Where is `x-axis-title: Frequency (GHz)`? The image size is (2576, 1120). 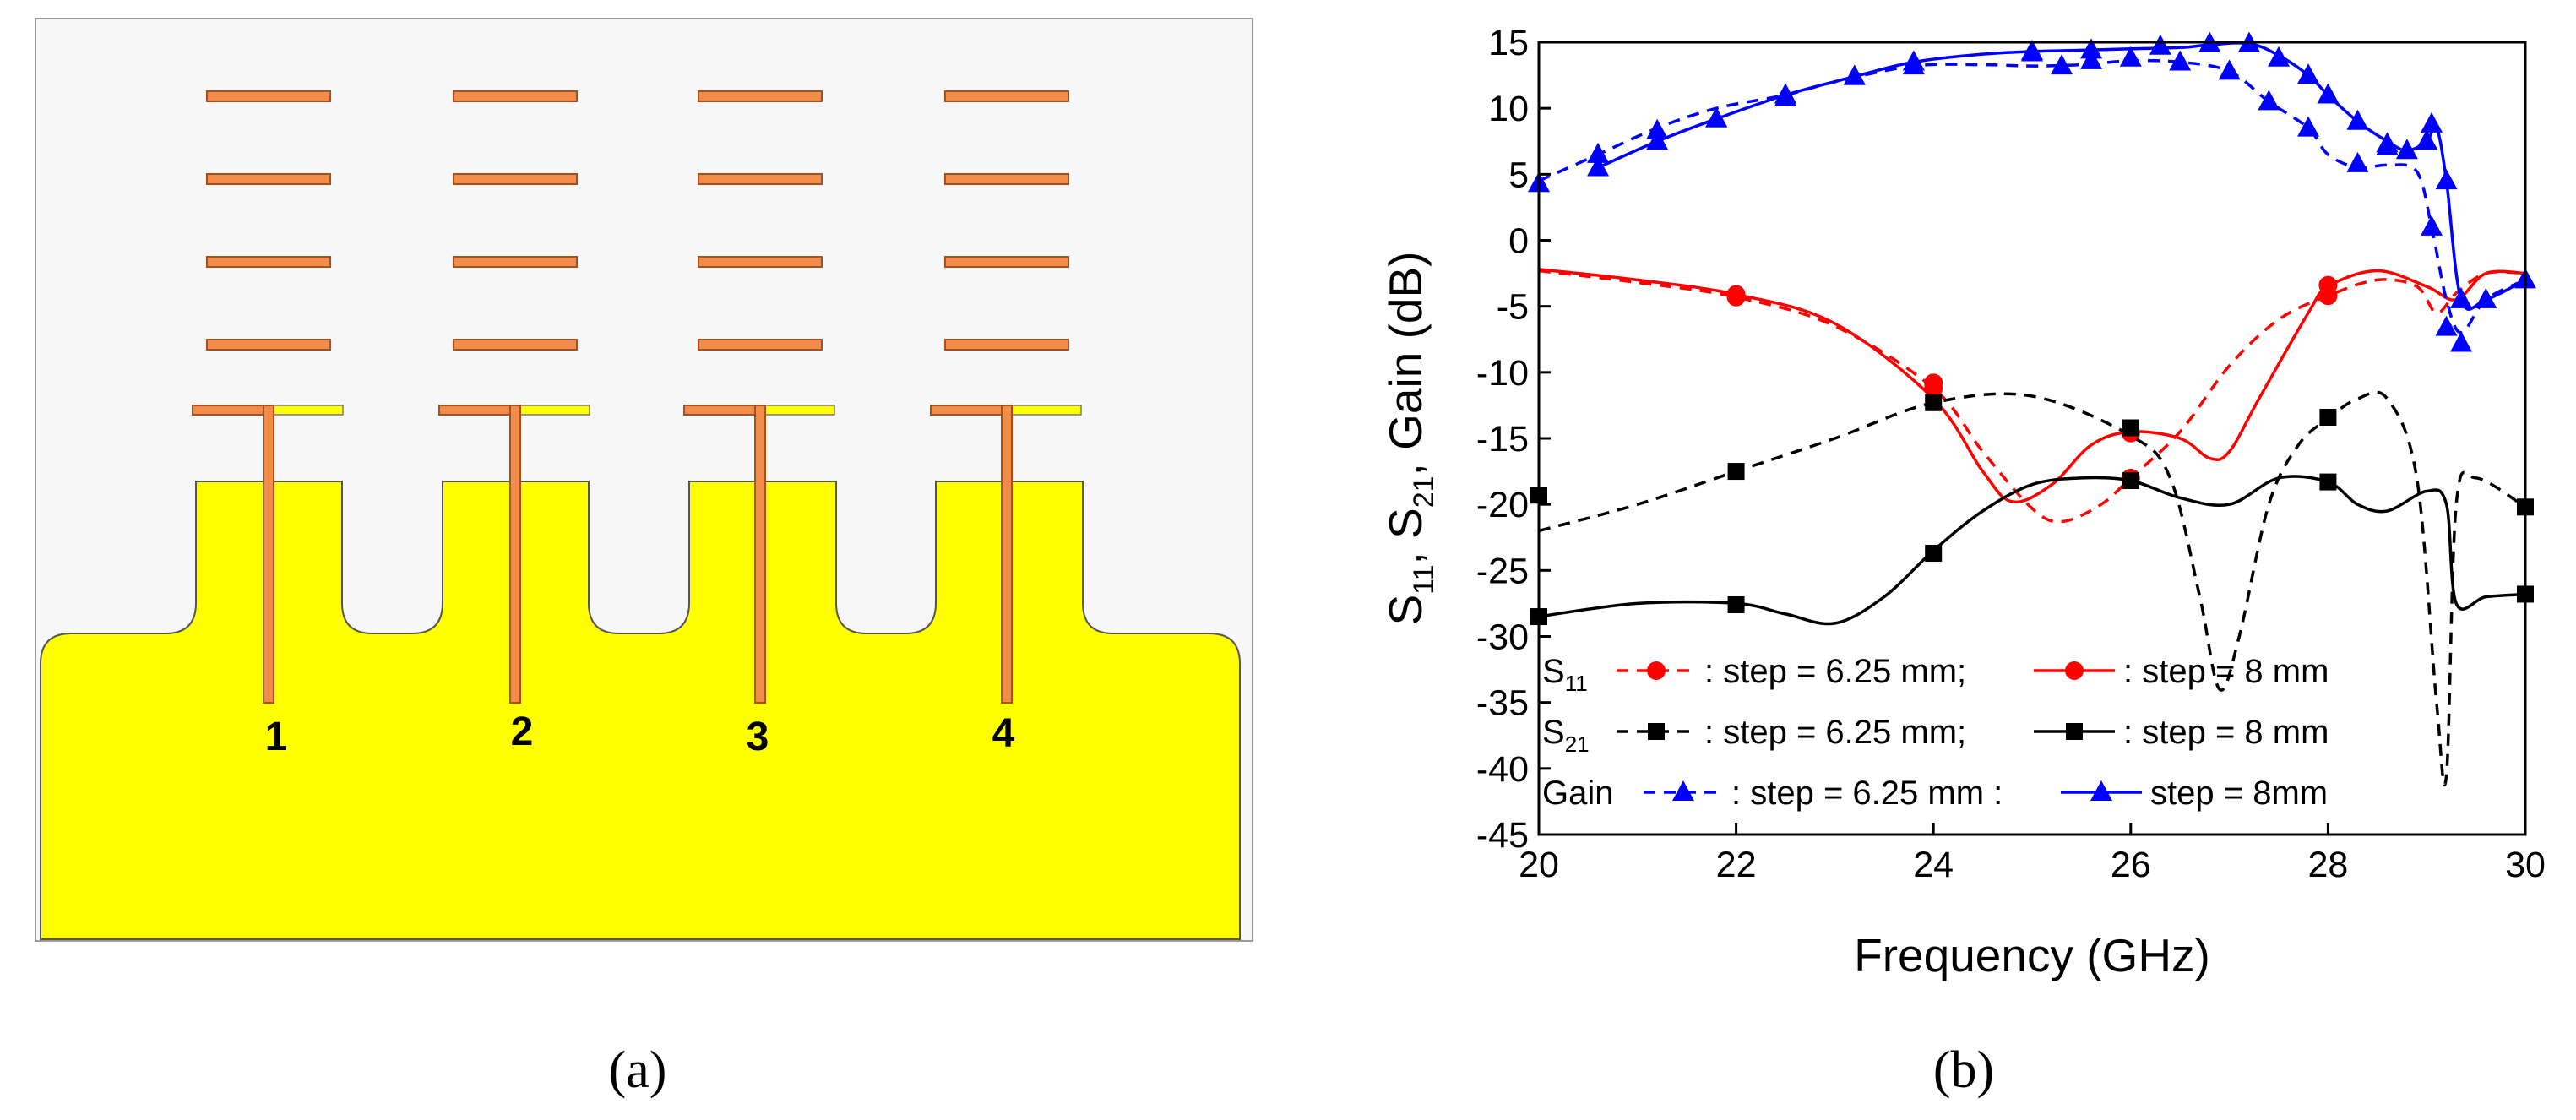 x-axis-title: Frequency (GHz) is located at coordinates (2032, 955).